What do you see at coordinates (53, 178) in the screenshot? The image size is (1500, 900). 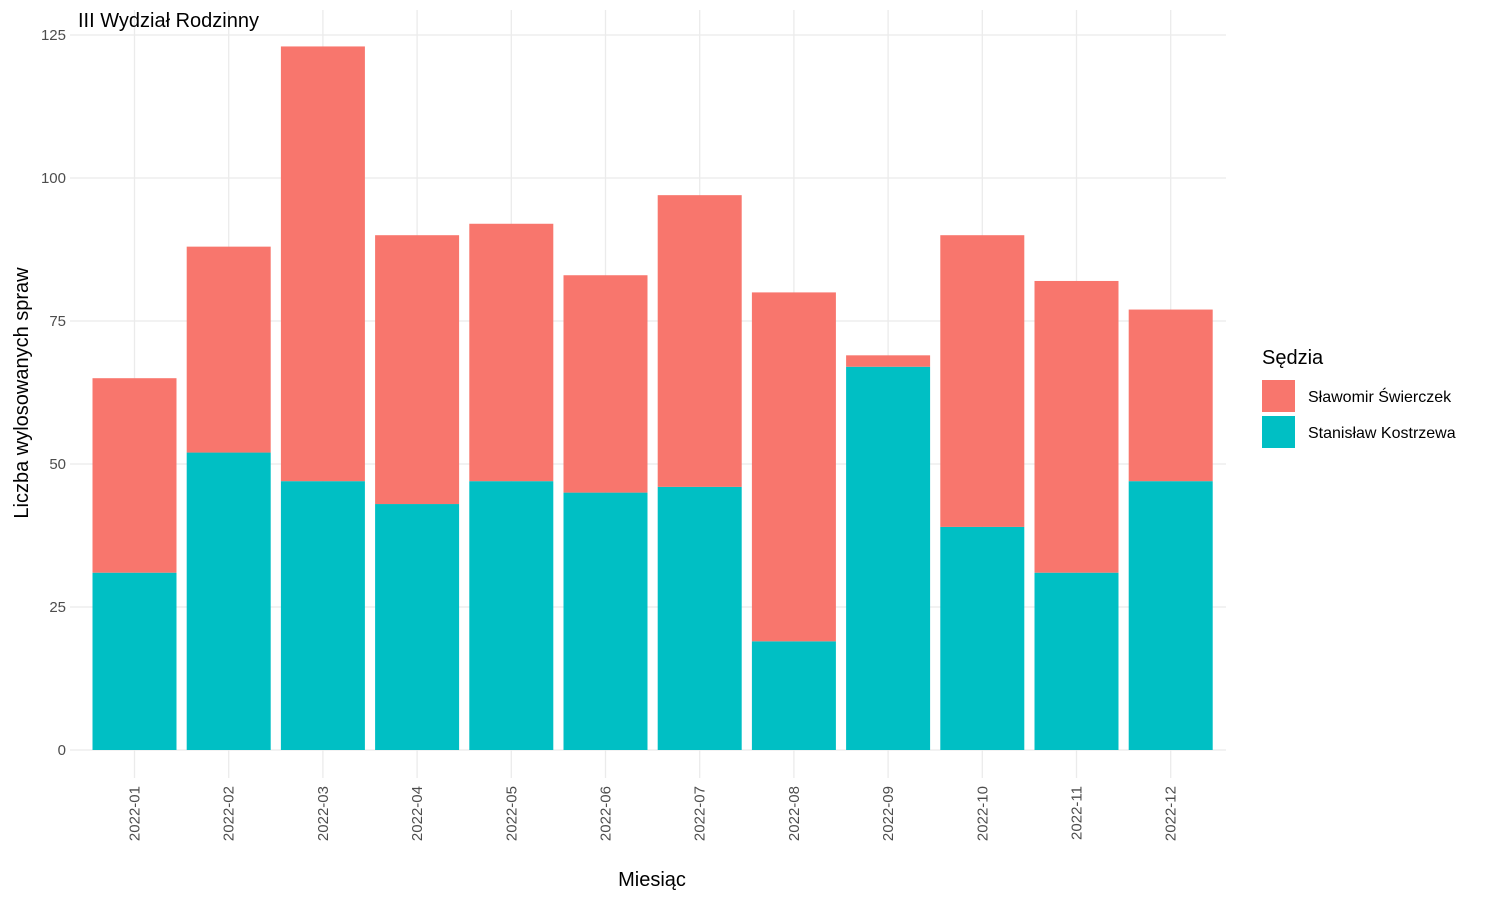 I see `y-tick-label: 100` at bounding box center [53, 178].